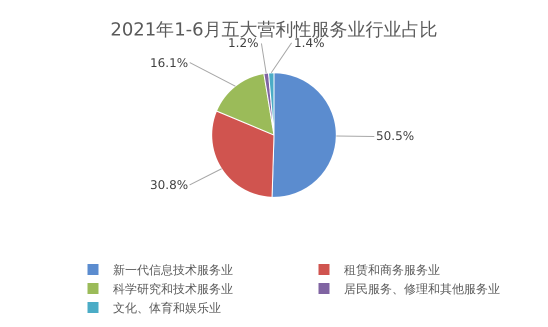 This screenshot has height=327, width=548. What do you see at coordinates (392, 270) in the screenshot?
I see `legend-label: 租赁和商务服务业` at bounding box center [392, 270].